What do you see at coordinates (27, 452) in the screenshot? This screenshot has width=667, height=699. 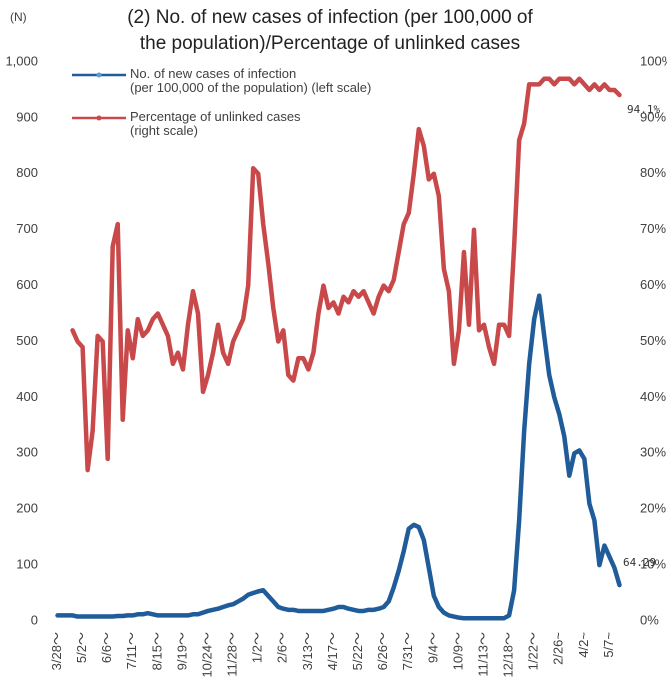 I see `y-tick-label: 300` at bounding box center [27, 452].